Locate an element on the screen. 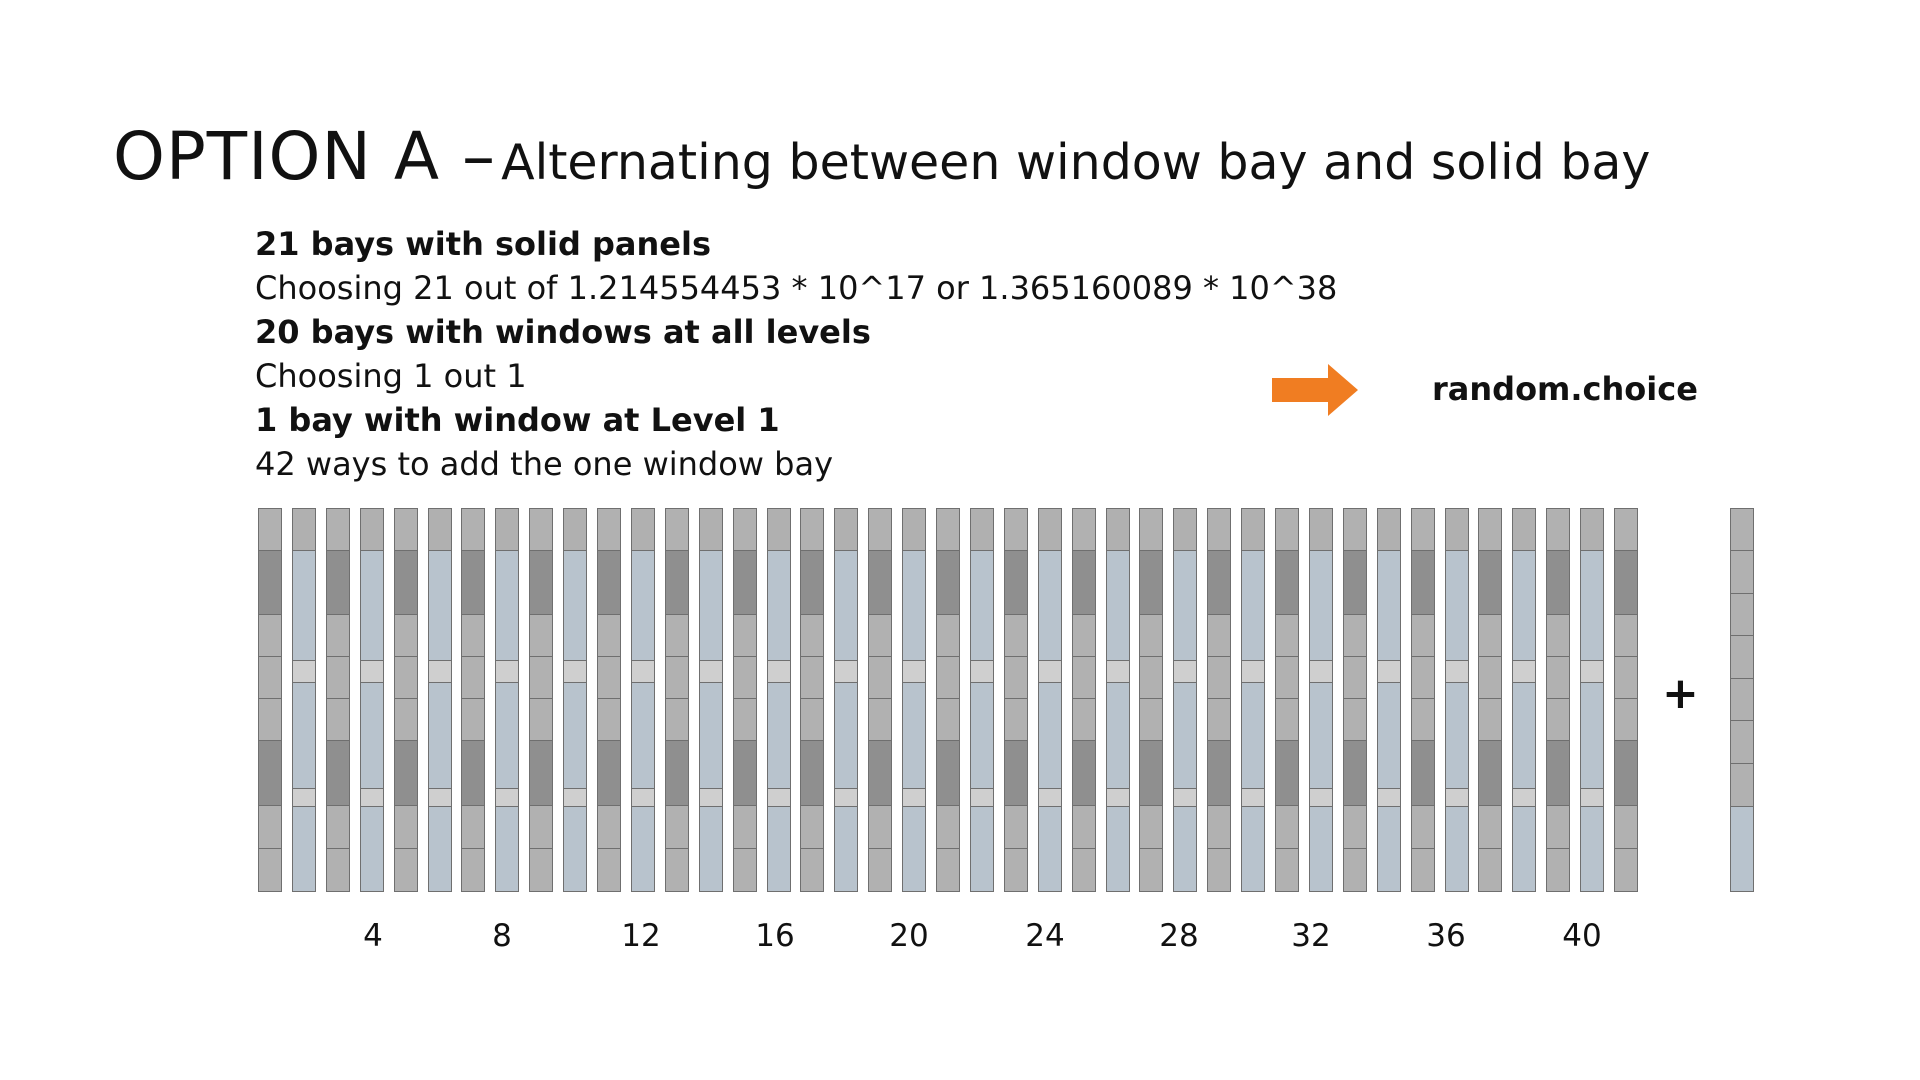 This screenshot has height=1080, width=1920. axis-label: 12 is located at coordinates (641, 936).